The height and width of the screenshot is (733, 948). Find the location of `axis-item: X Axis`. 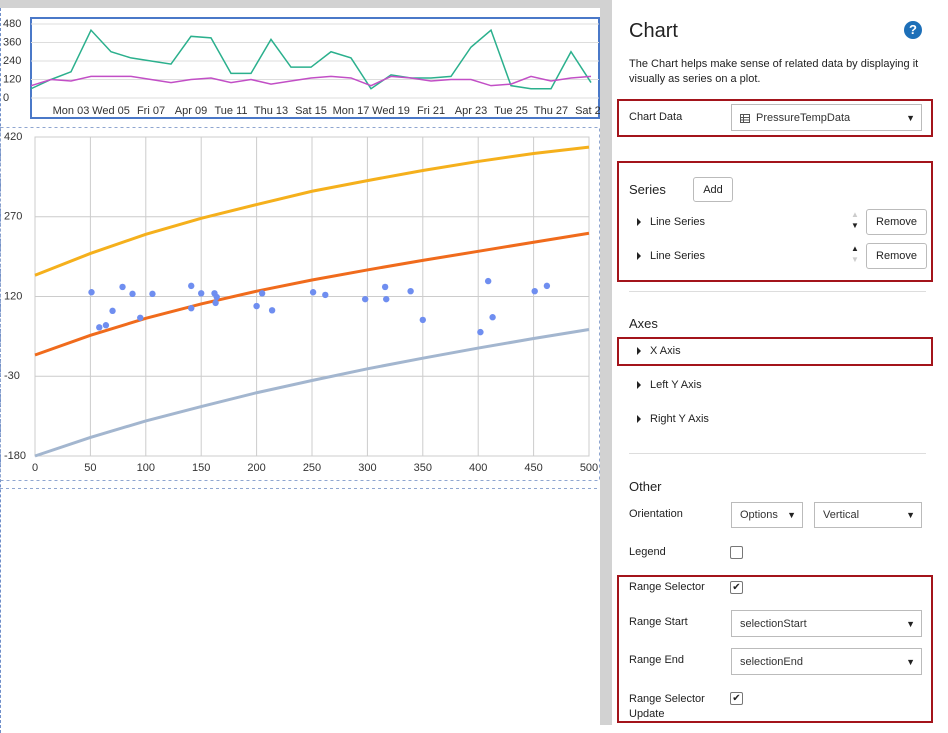

axis-item: X Axis is located at coordinates (665, 351).